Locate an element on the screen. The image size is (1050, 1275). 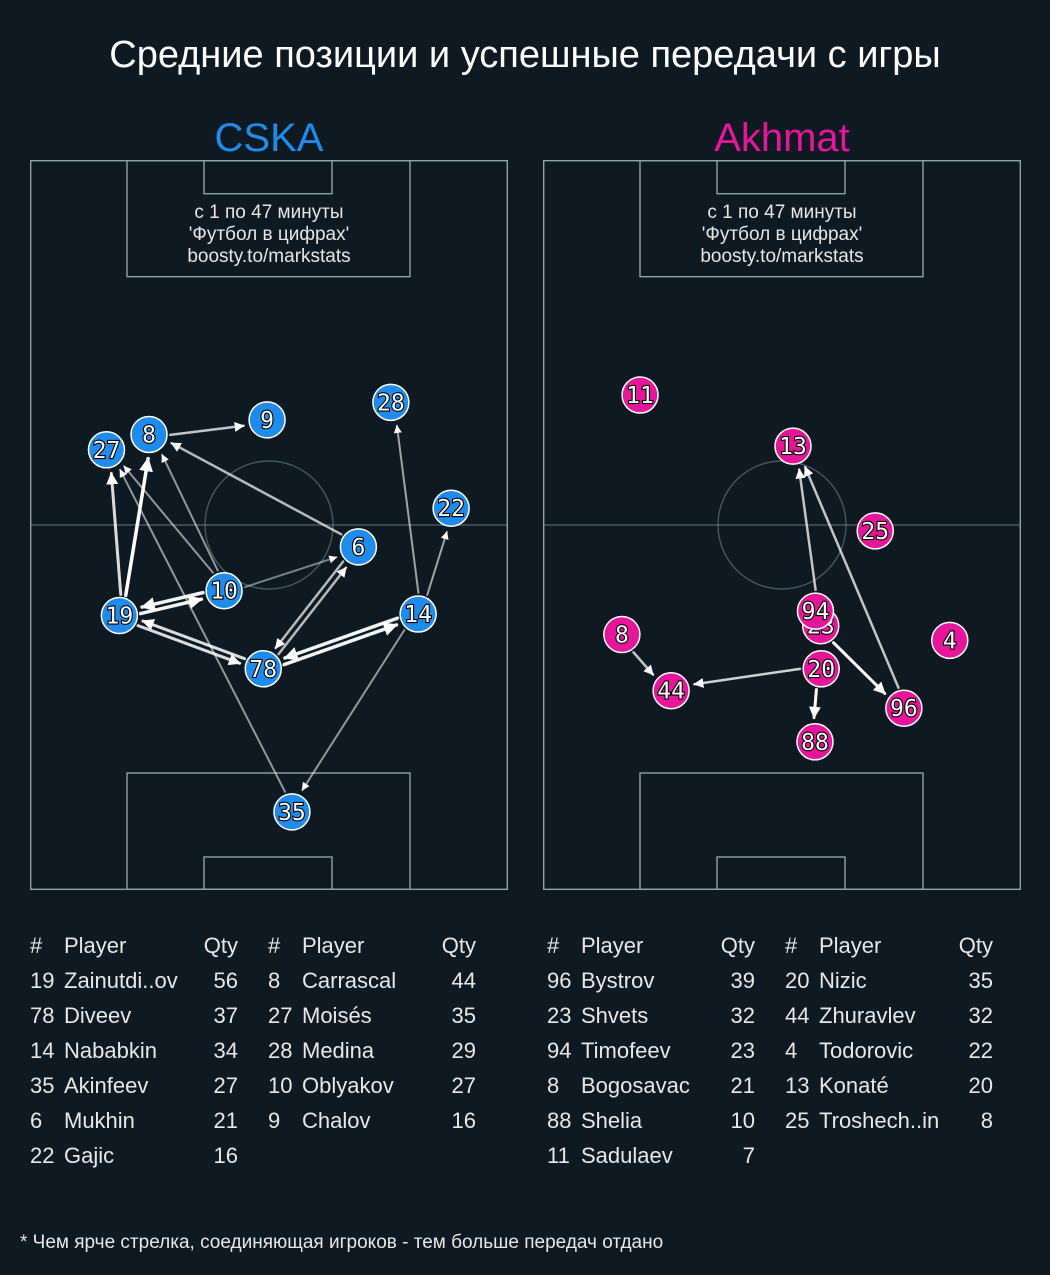
player-number-6: 6 is located at coordinates (358, 548).